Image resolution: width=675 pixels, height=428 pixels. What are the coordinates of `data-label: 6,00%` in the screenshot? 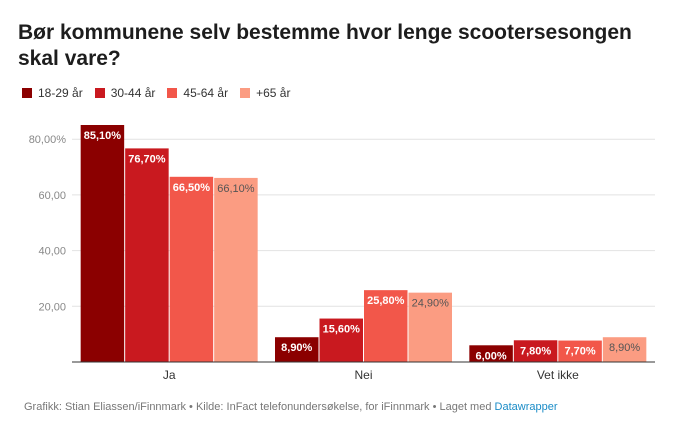 It's located at (490, 356).